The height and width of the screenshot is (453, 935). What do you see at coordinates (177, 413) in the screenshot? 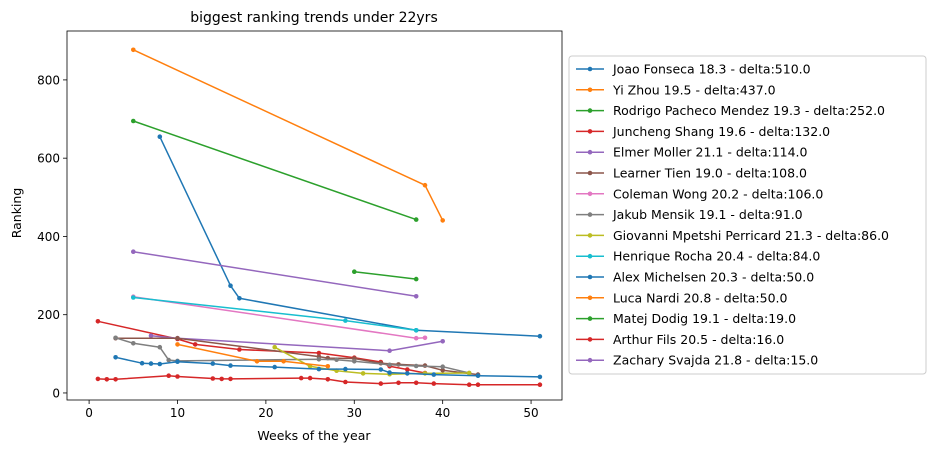
I see `x-tick-label: 10` at bounding box center [177, 413].